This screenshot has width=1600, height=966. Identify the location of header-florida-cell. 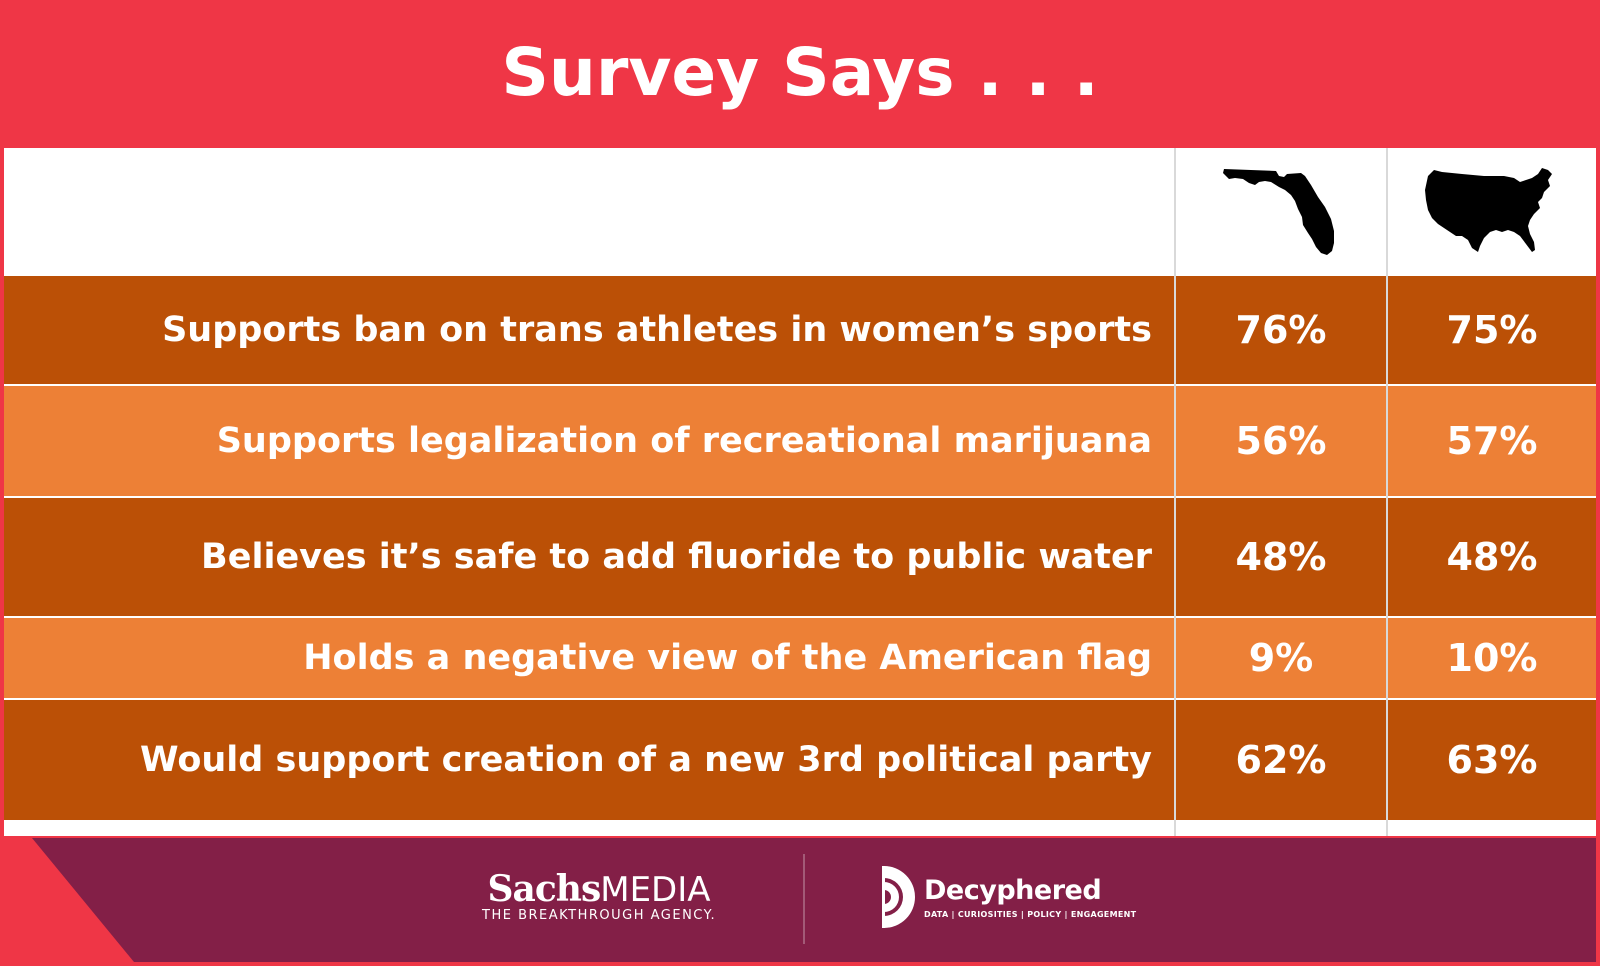
(1281, 212).